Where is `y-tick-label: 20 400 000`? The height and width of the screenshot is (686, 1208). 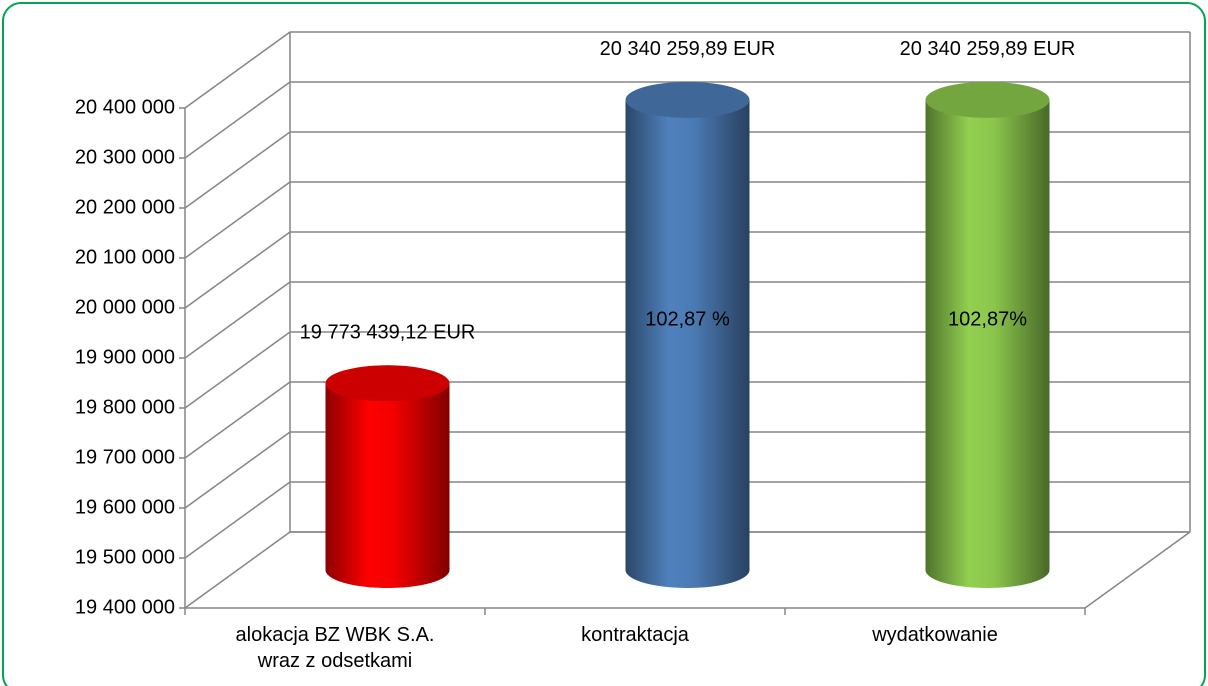 y-tick-label: 20 400 000 is located at coordinates (125, 107).